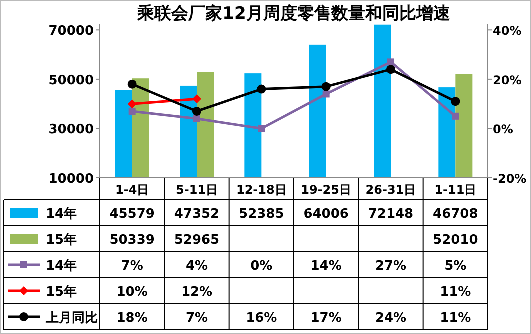 The height and width of the screenshot is (334, 531). What do you see at coordinates (507, 80) in the screenshot?
I see `y2-tick-label: 20%` at bounding box center [507, 80].